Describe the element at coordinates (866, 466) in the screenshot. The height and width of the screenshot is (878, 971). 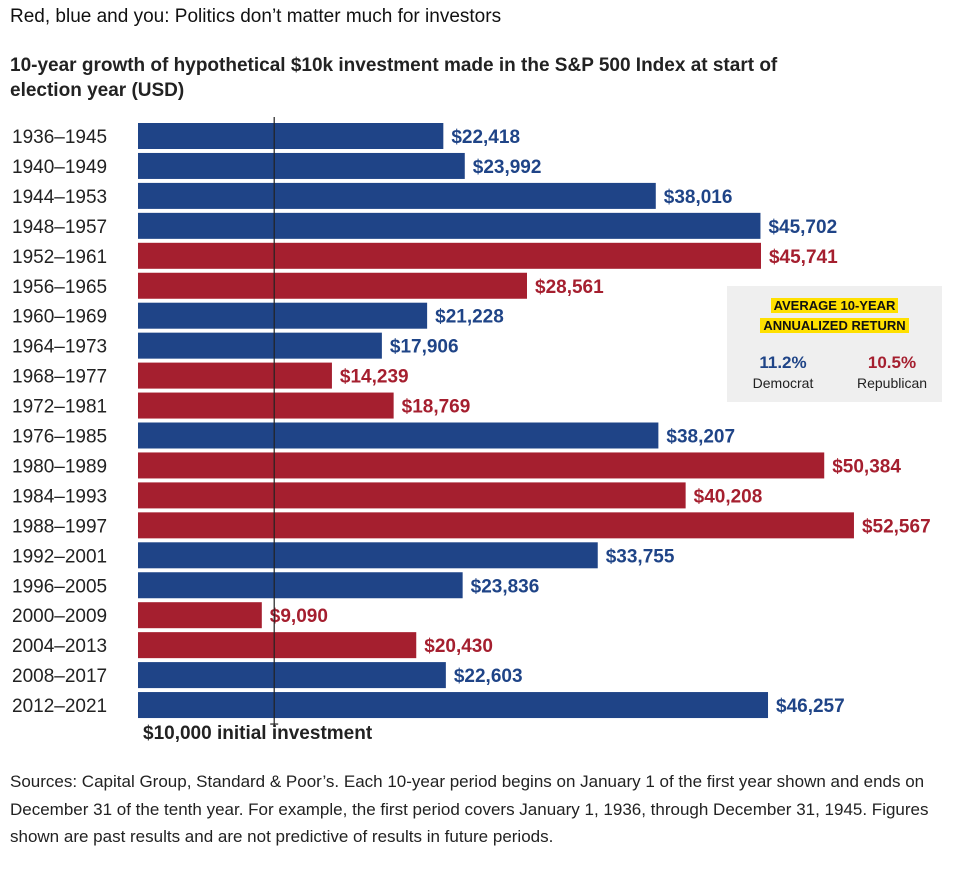
I see `value-label: $50,384` at that location.